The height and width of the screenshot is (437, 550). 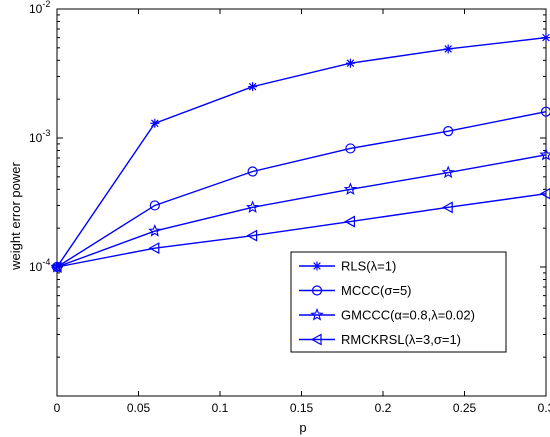 What do you see at coordinates (220, 408) in the screenshot?
I see `x-tick-label: 0.1` at bounding box center [220, 408].